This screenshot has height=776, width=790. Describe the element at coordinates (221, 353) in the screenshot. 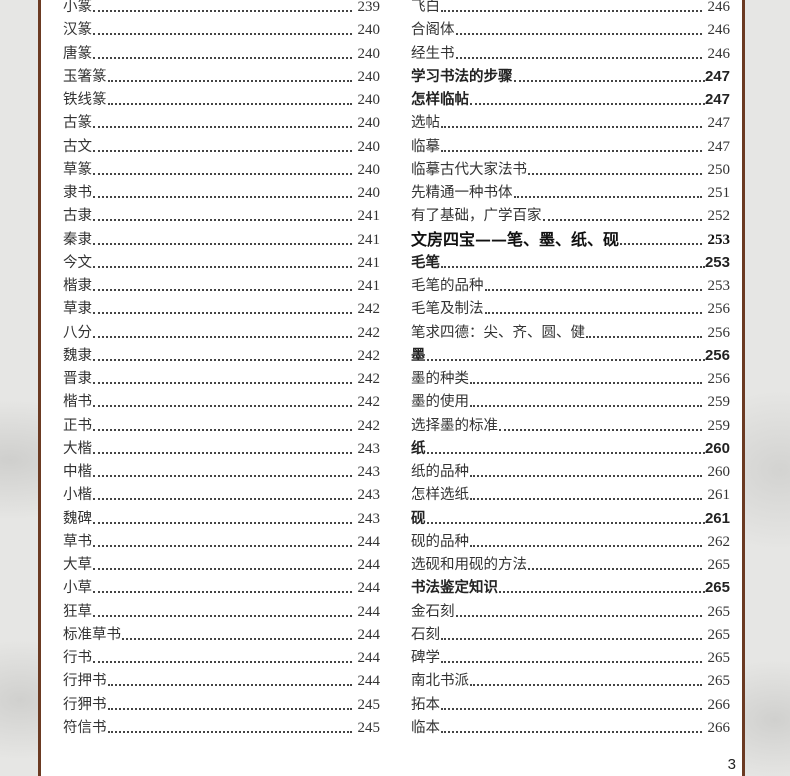

I see `toc-entry: 魏隶 242` at that location.